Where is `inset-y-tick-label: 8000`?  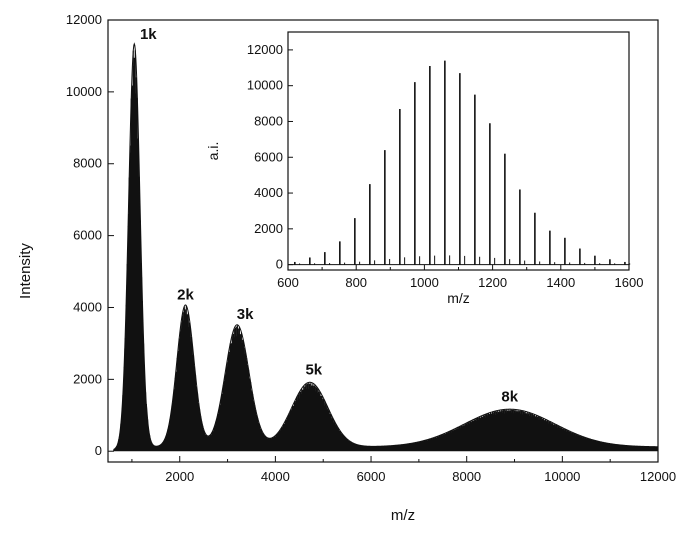 inset-y-tick-label: 8000 is located at coordinates (268, 120).